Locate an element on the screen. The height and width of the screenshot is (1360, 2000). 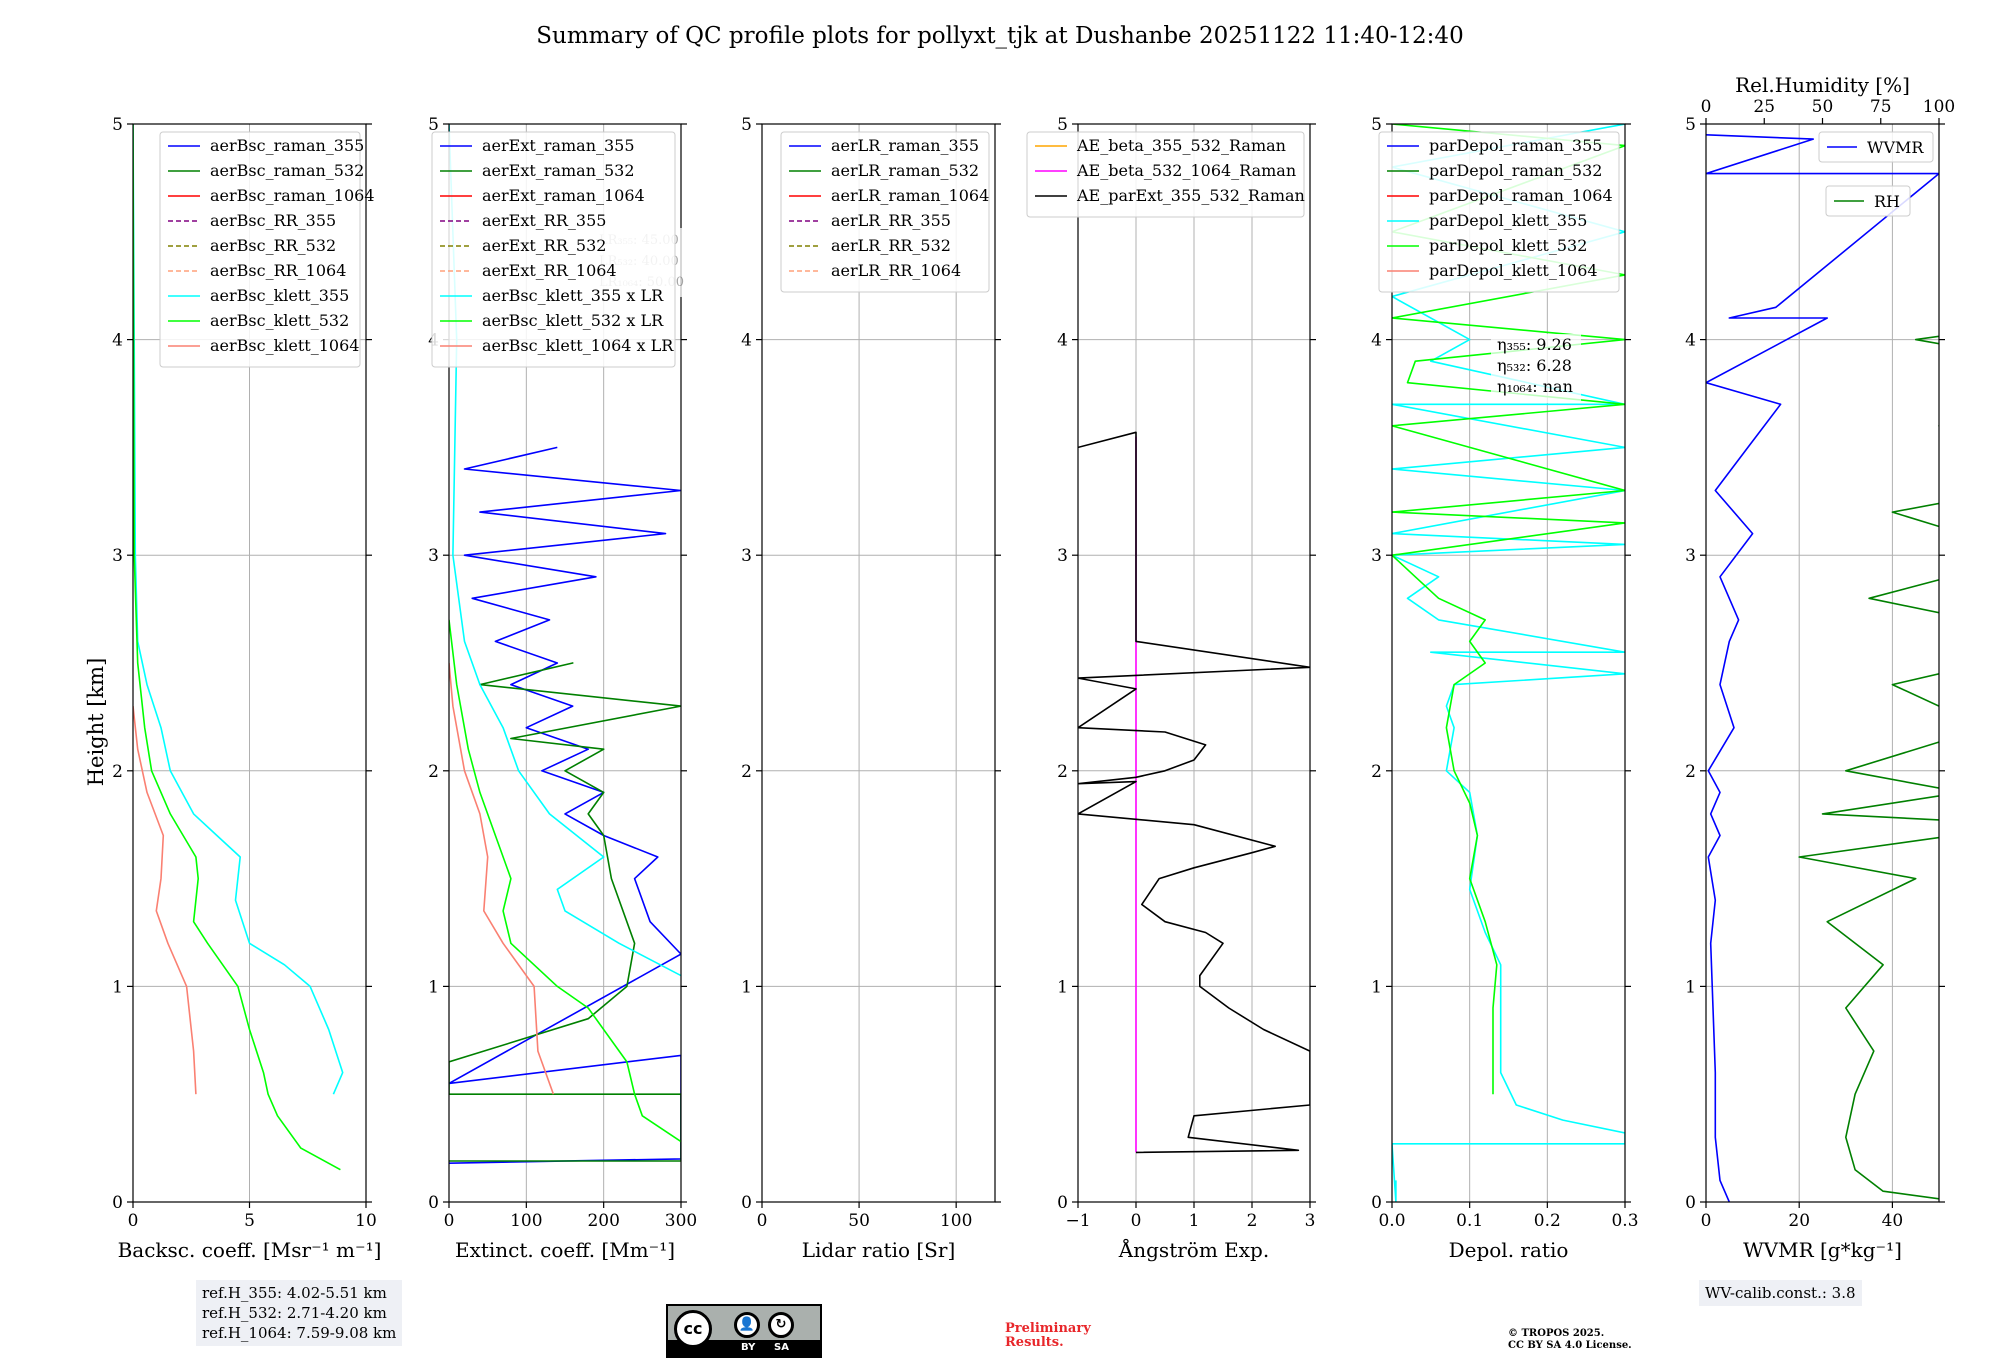
share-alike-icon: ↻ is located at coordinates (781, 1325).